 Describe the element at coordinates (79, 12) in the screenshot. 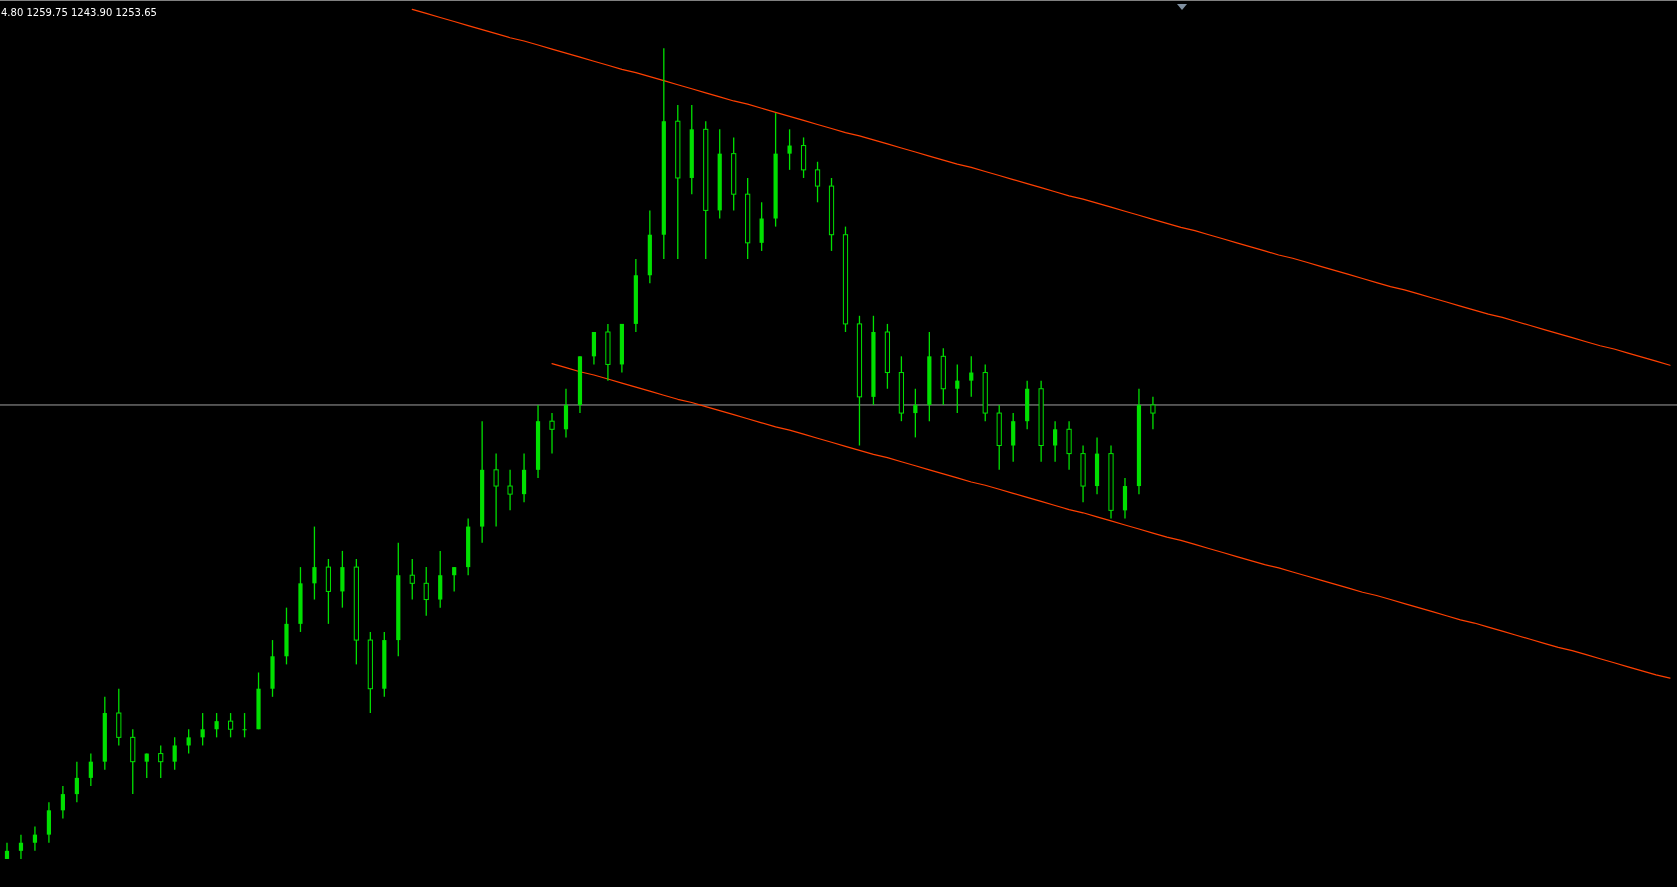

I see `text: 4.80 1259.75 1243.90 1253.65` at that location.